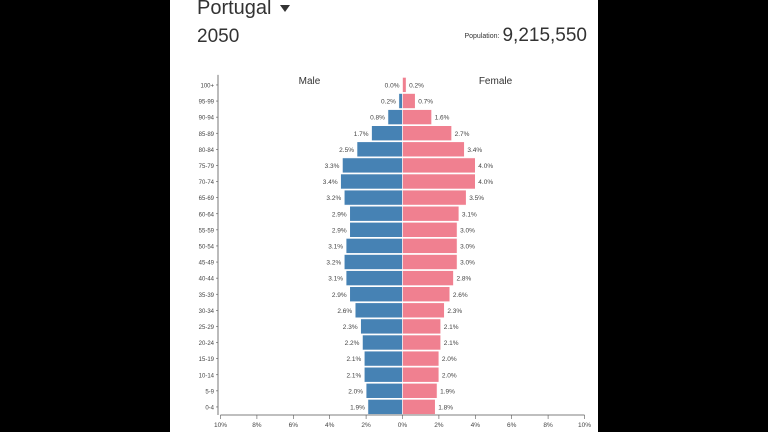  What do you see at coordinates (482, 36) in the screenshot?
I see `population-label: Population:` at bounding box center [482, 36].